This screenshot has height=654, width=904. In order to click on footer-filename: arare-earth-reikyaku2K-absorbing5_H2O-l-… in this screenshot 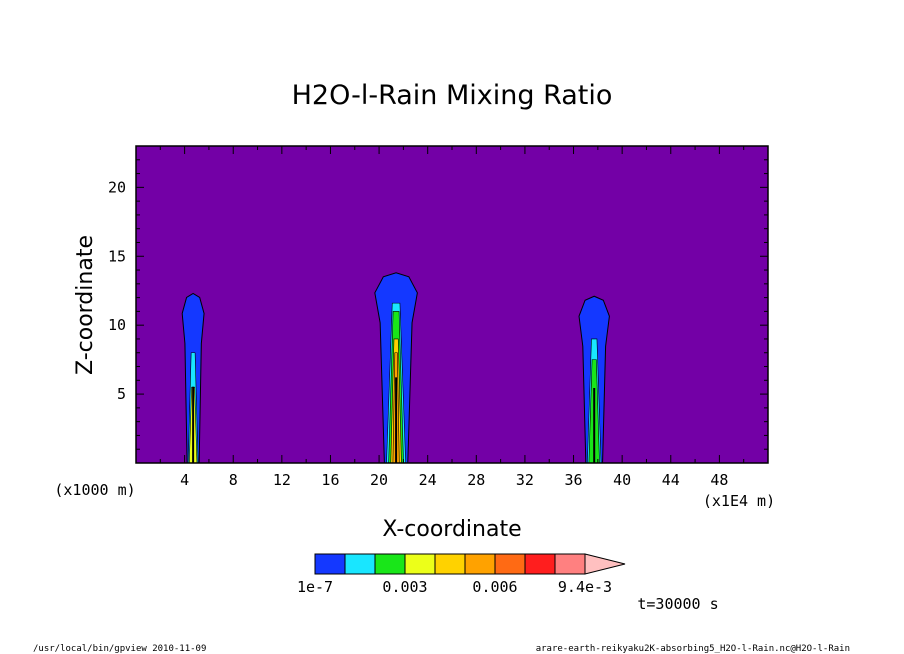, I will do `click(693, 649)`.